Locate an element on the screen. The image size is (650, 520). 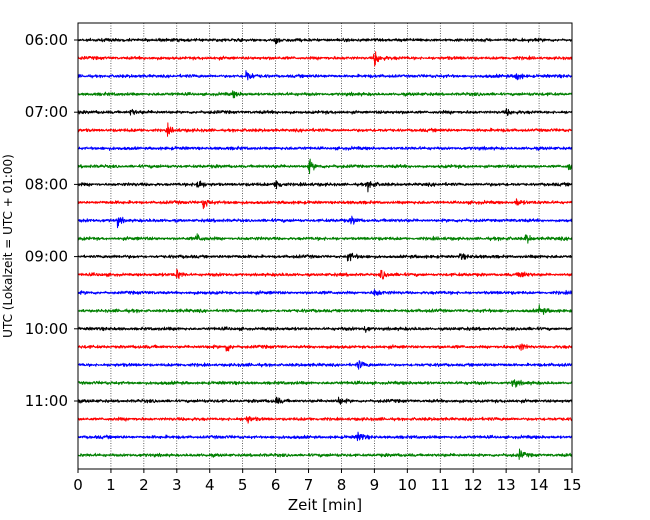
x-tick-label-8: 8 is located at coordinates (342, 485).